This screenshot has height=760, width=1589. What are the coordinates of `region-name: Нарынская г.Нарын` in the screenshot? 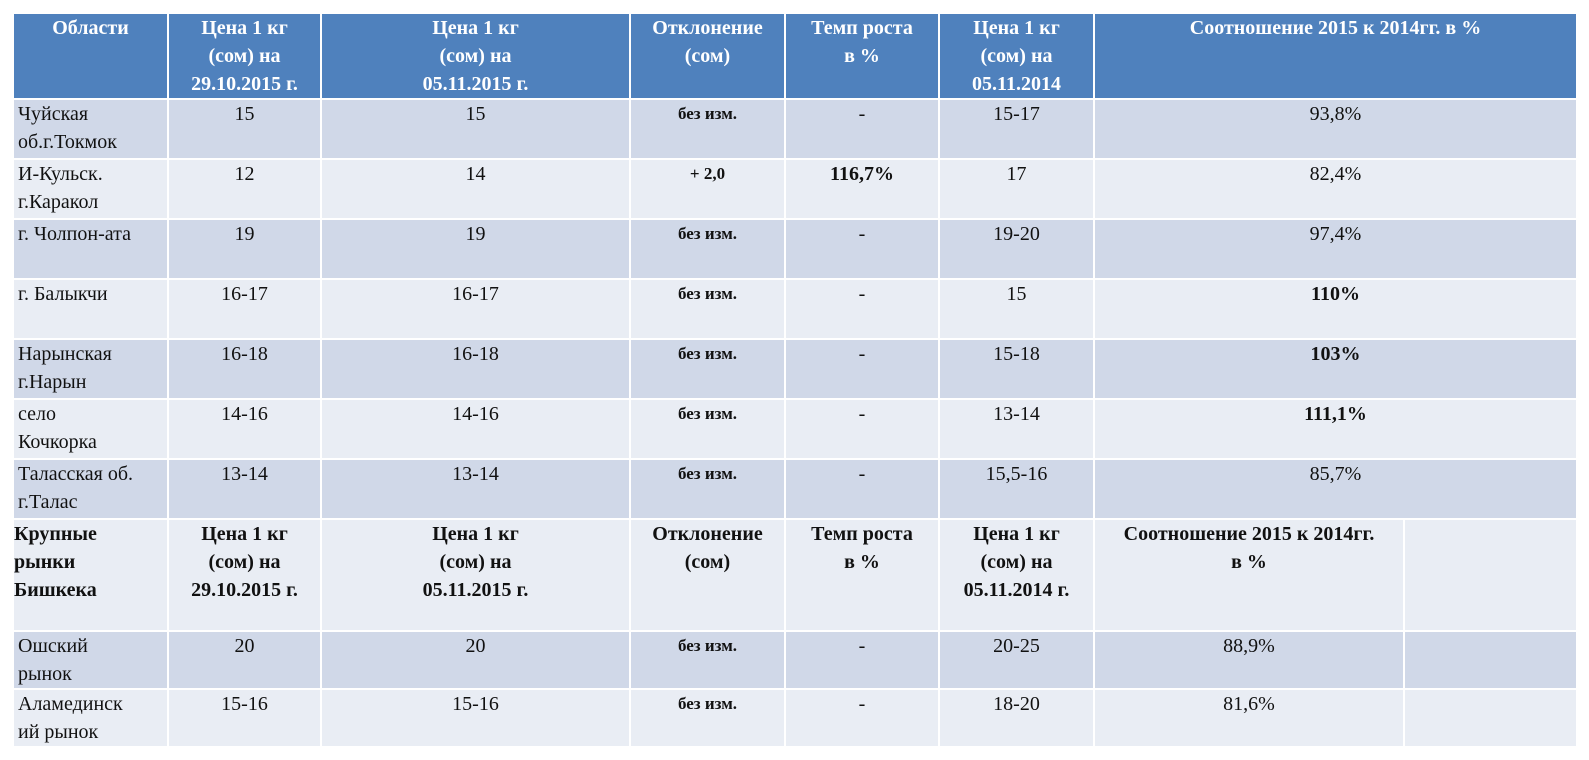 It's located at (90, 369).